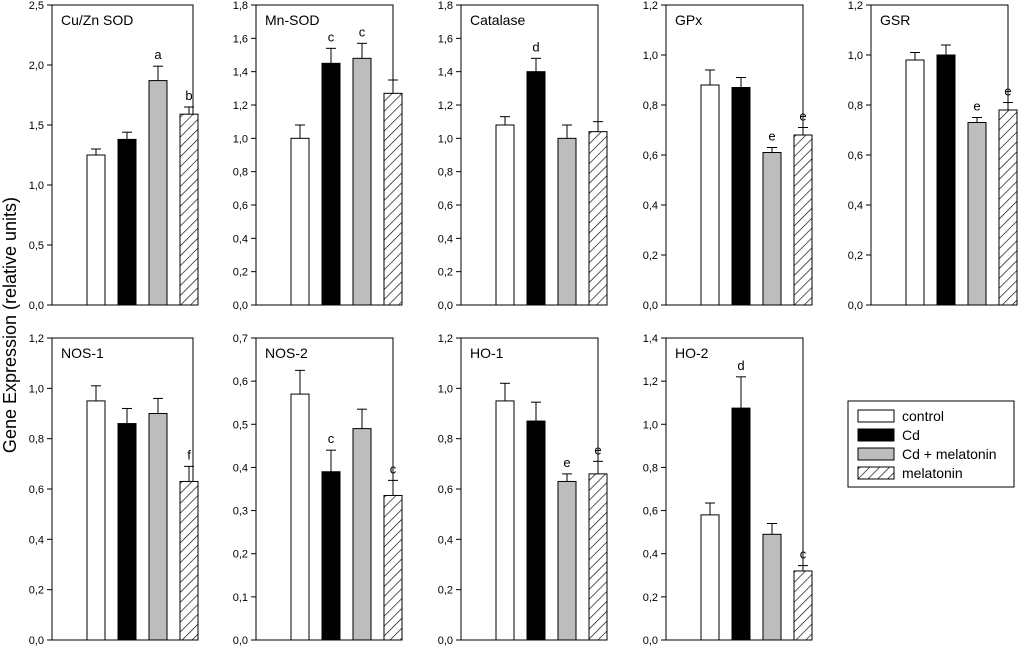  I want to click on significance-label: d, so click(535, 46).